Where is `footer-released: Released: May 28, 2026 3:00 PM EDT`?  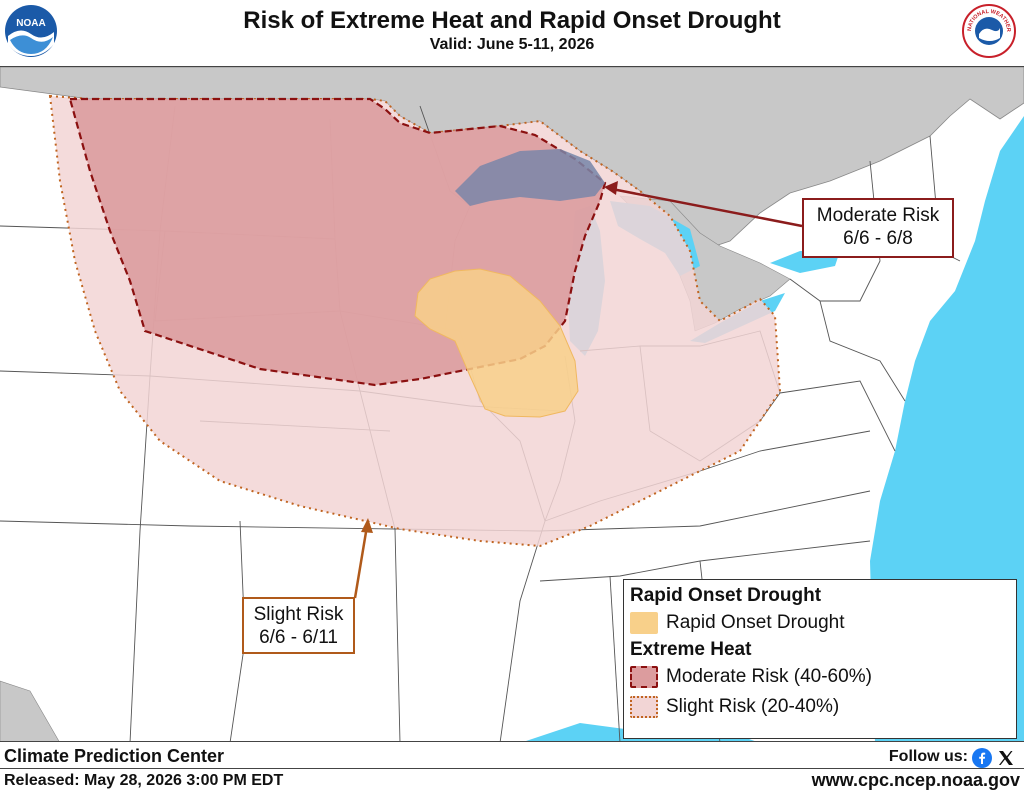
footer-released: Released: May 28, 2026 3:00 PM EDT is located at coordinates (144, 780).